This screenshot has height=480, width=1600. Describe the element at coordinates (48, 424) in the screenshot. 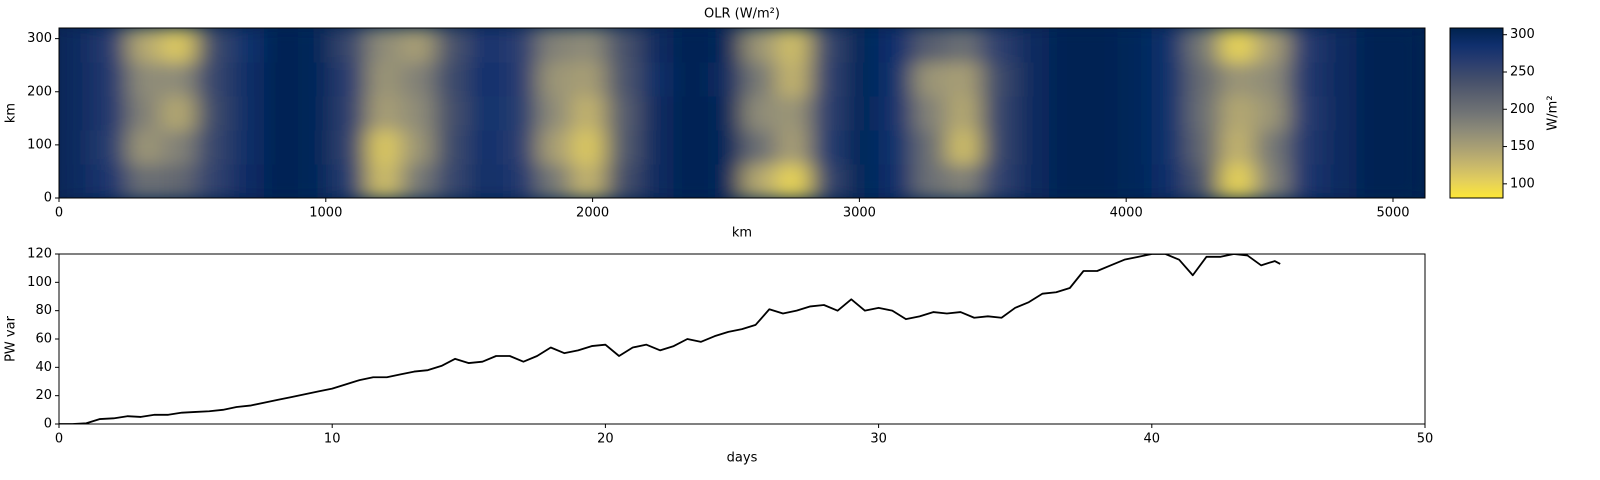

I see `y-tick-label: 0` at that location.